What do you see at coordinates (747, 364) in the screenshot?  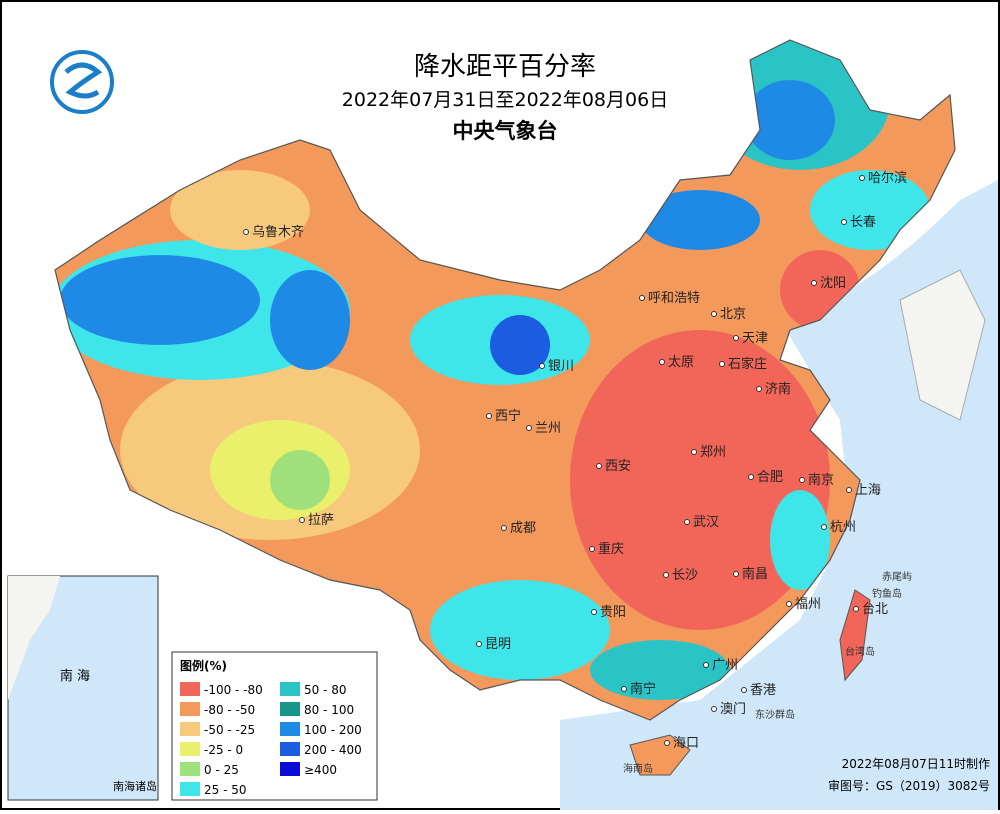 I see `city-label: 石家庄` at bounding box center [747, 364].